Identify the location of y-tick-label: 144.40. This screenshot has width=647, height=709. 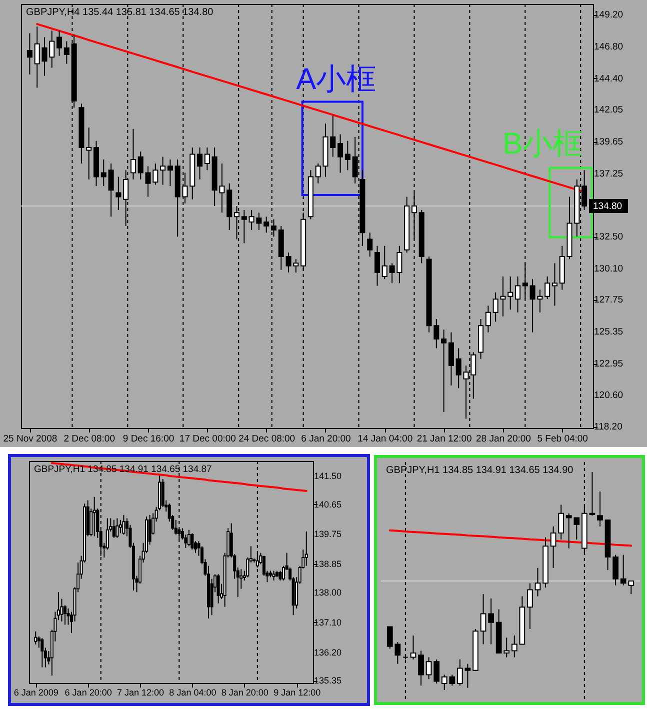
(609, 78).